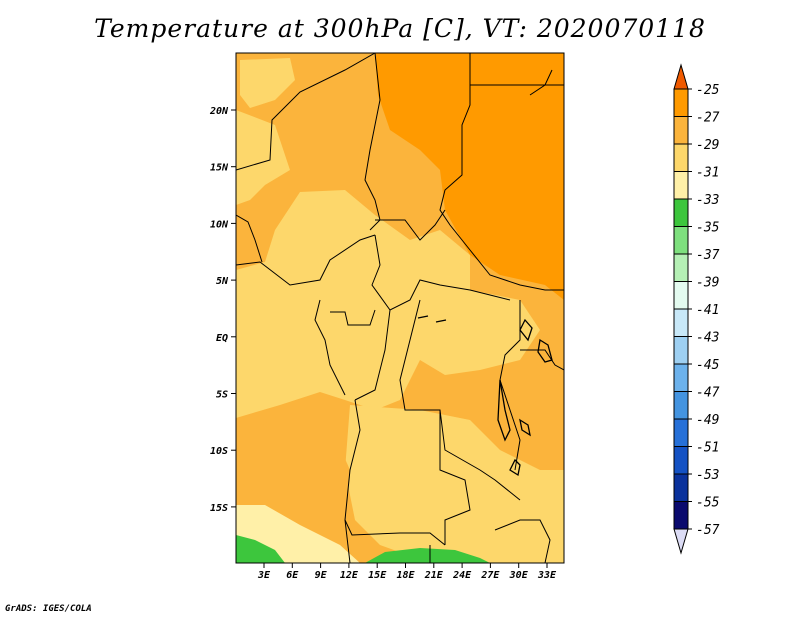 This screenshot has height=618, width=800. Describe the element at coordinates (434, 575) in the screenshot. I see `lon-label: 21E` at that location.